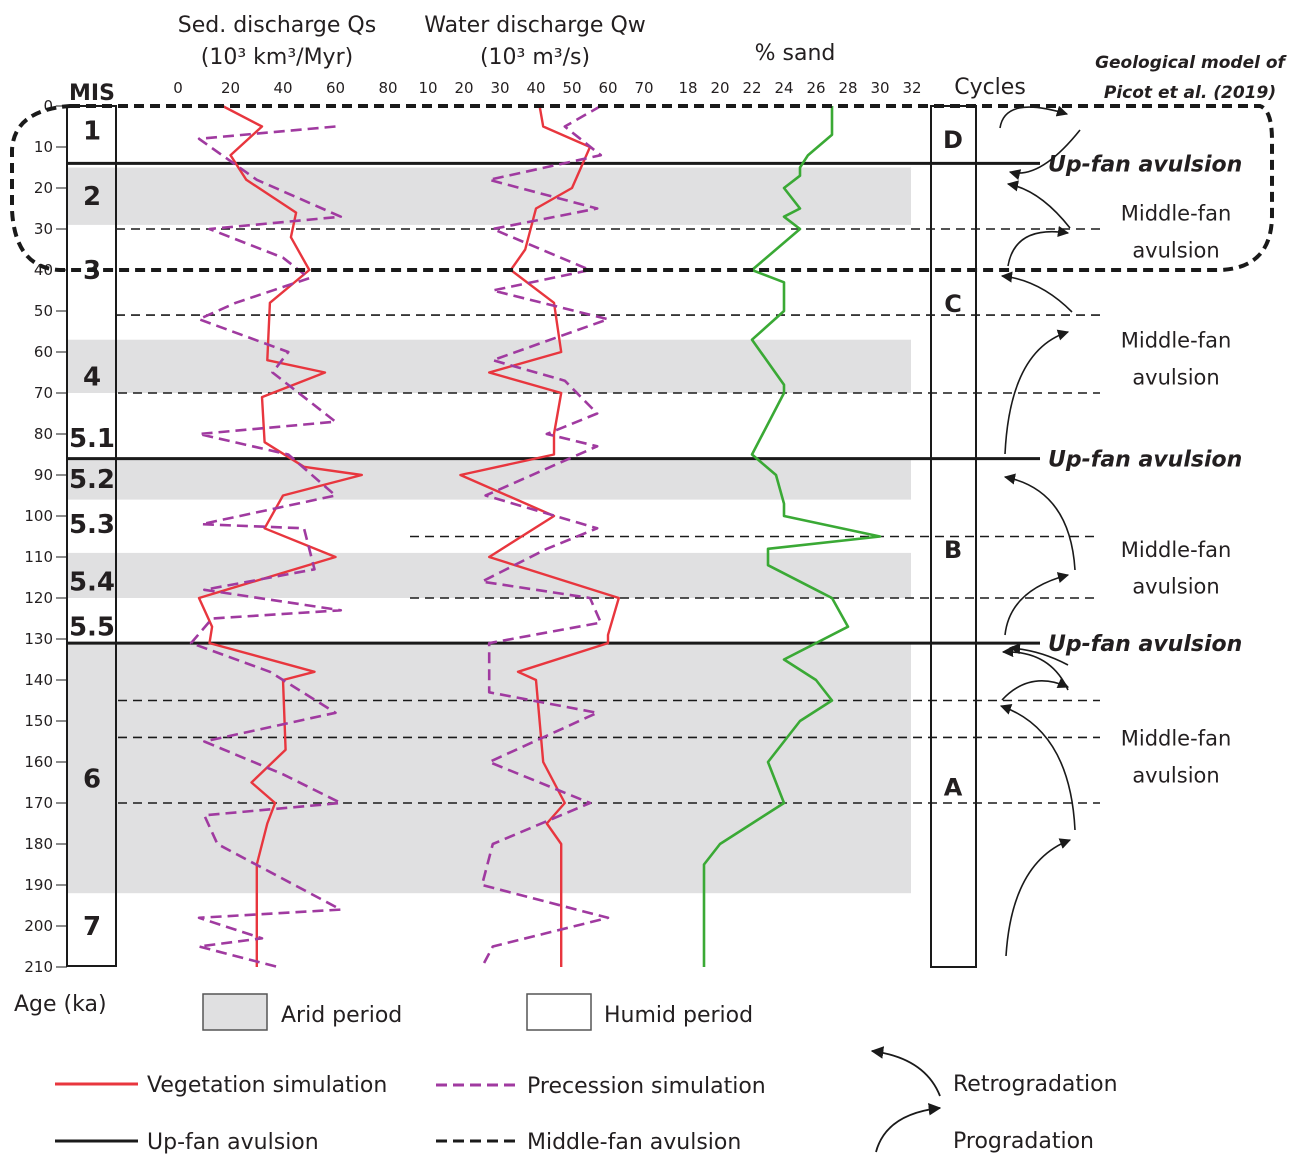 The image size is (1309, 1158). I want to click on qs-vegetation-series, so click(280, 535).